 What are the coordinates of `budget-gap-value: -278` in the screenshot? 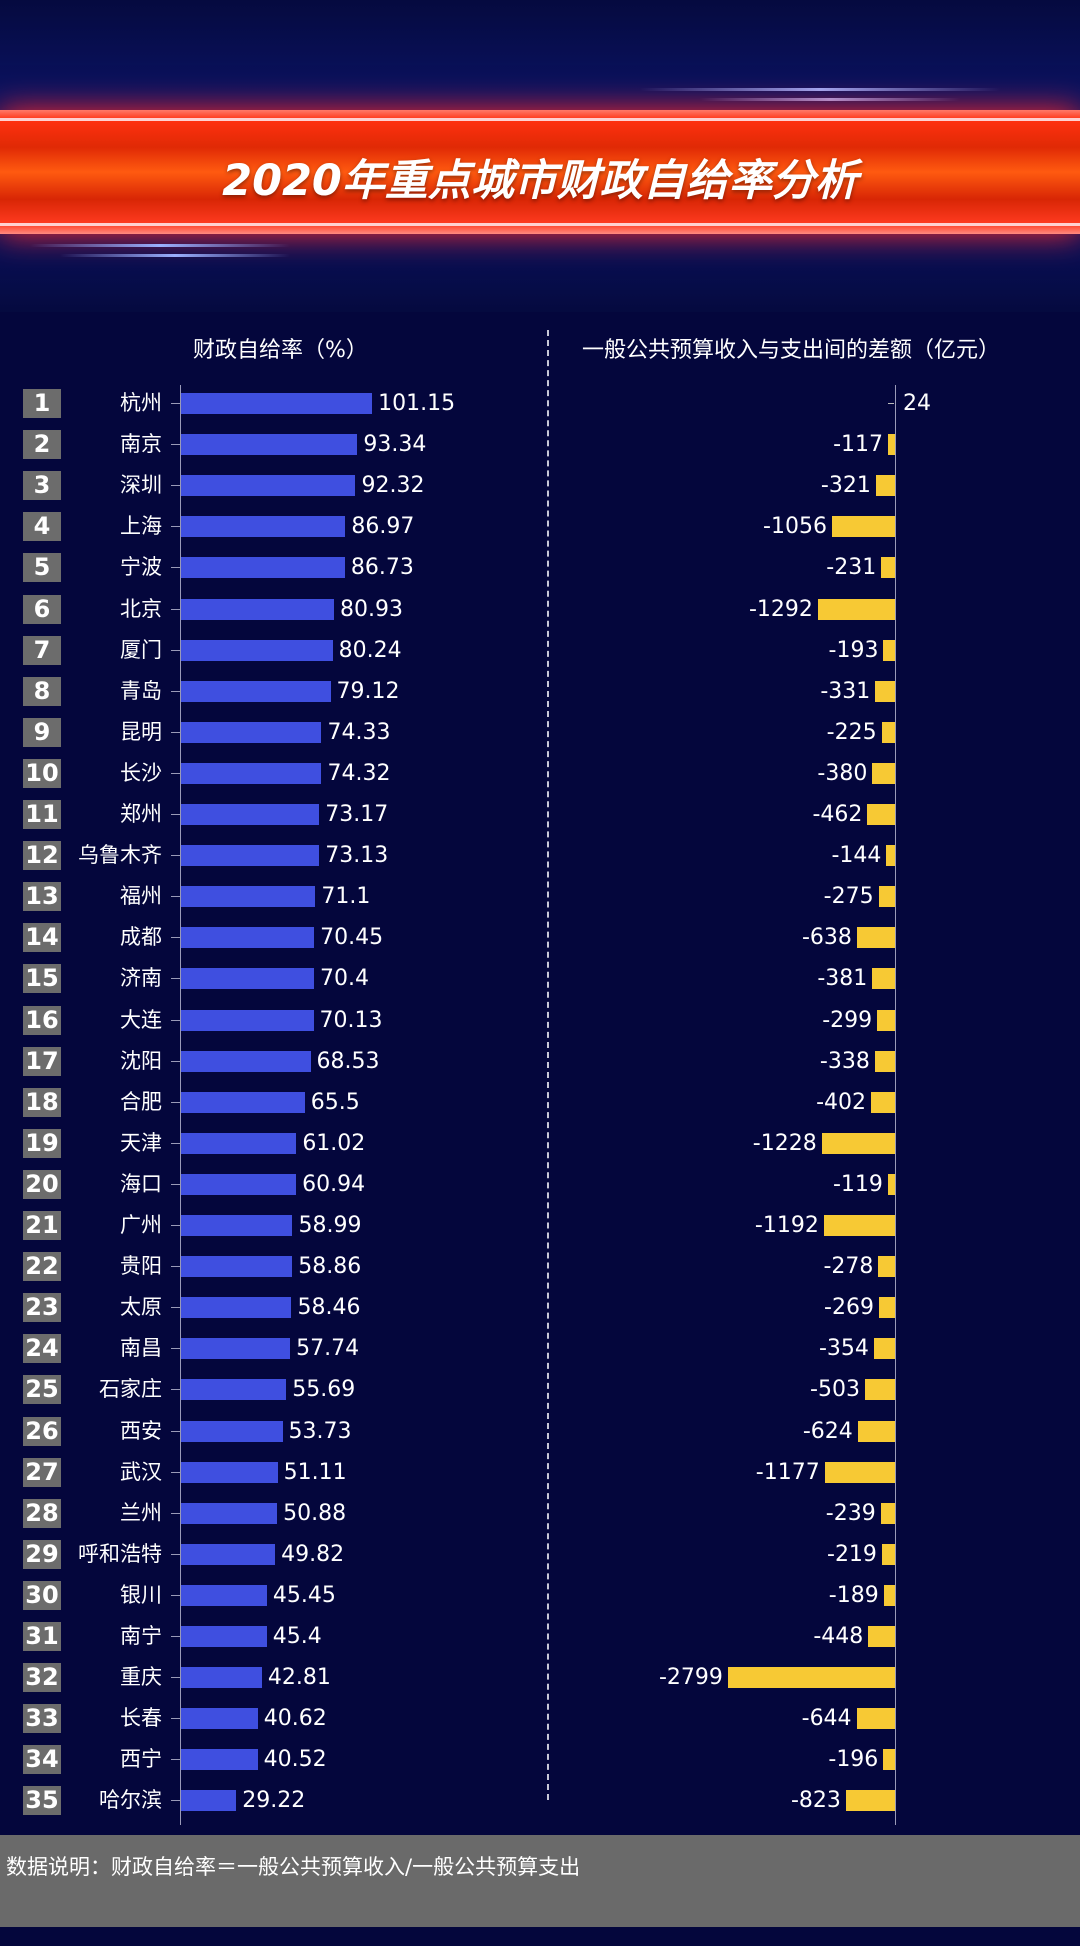 It's located at (848, 1267).